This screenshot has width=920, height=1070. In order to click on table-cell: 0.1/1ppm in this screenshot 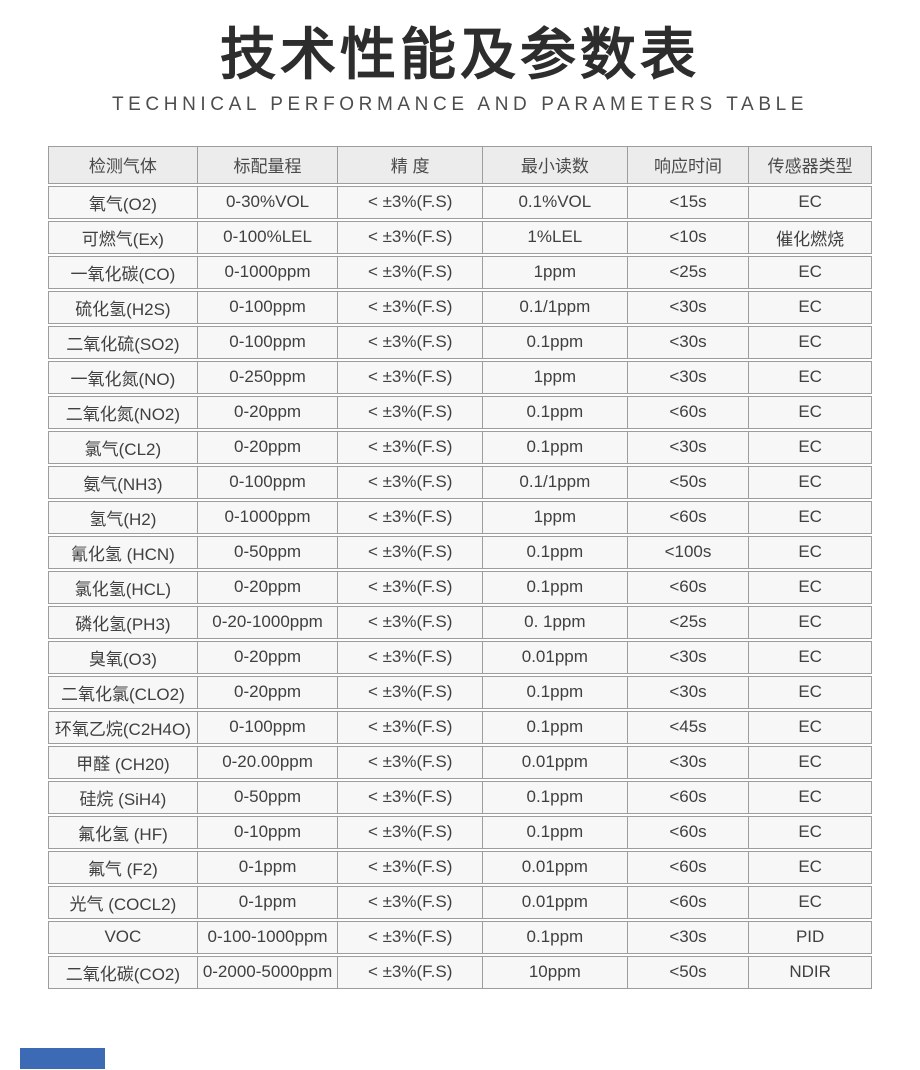, I will do `click(555, 482)`.